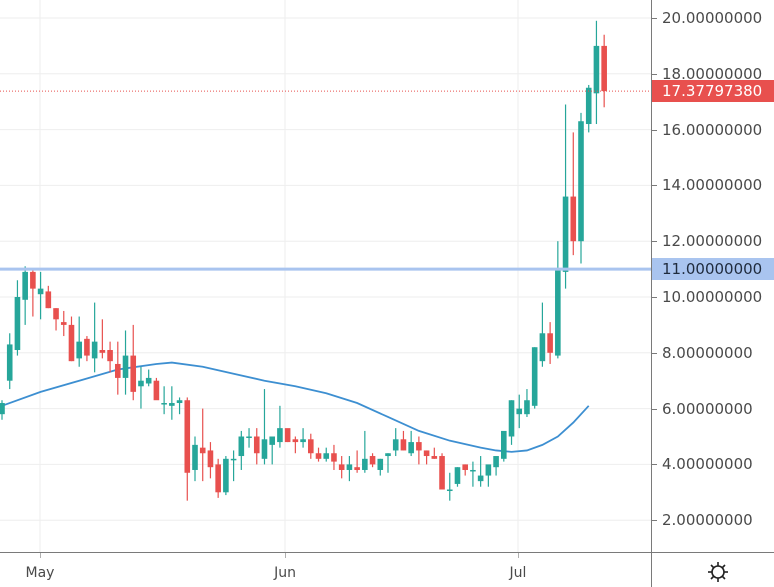 Image resolution: width=774 pixels, height=587 pixels. What do you see at coordinates (712, 297) in the screenshot?
I see `price-label: 10.00000000` at bounding box center [712, 297].